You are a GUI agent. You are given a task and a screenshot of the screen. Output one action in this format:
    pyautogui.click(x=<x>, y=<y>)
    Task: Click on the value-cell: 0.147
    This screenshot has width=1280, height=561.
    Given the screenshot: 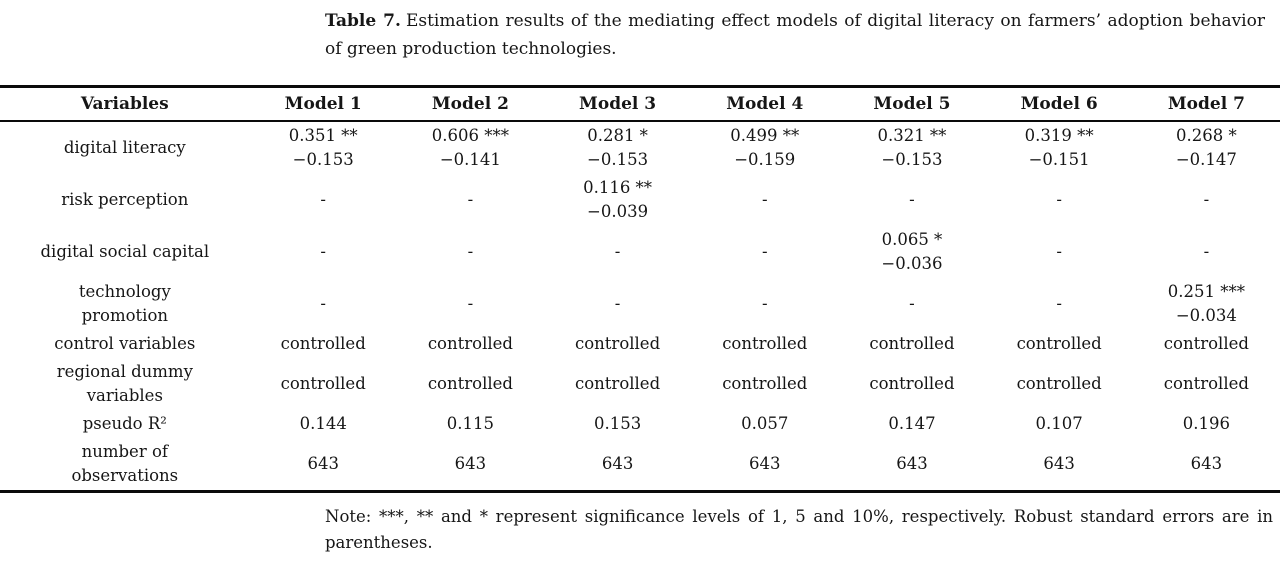 What is the action you would take?
    pyautogui.click(x=912, y=423)
    